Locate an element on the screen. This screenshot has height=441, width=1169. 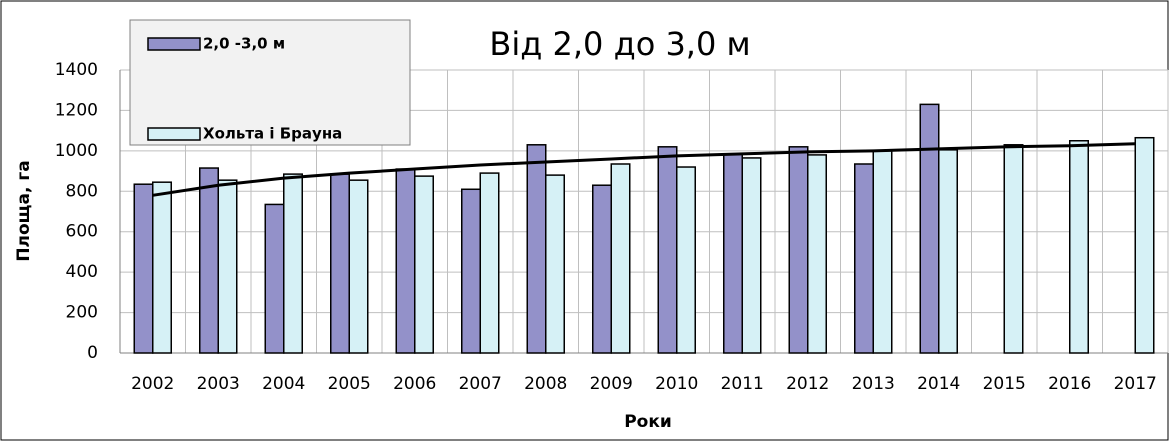
trend-line is located at coordinates (644, 169).